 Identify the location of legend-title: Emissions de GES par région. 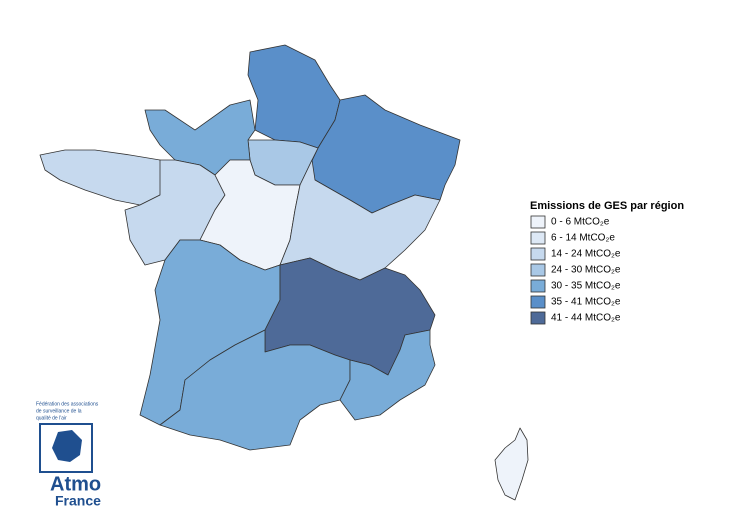
(607, 206).